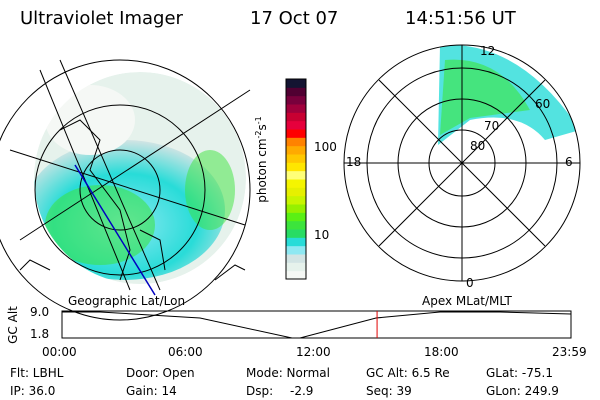 The image size is (600, 400). I want to click on apex-label: Apex MLat/MLT, so click(467, 301).